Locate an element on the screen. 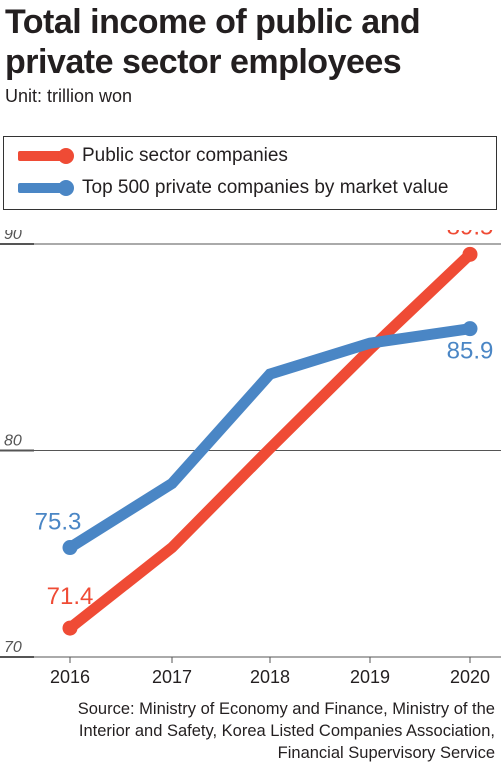 This screenshot has height=769, width=501. x-tick-label: 2020 is located at coordinates (470, 677).